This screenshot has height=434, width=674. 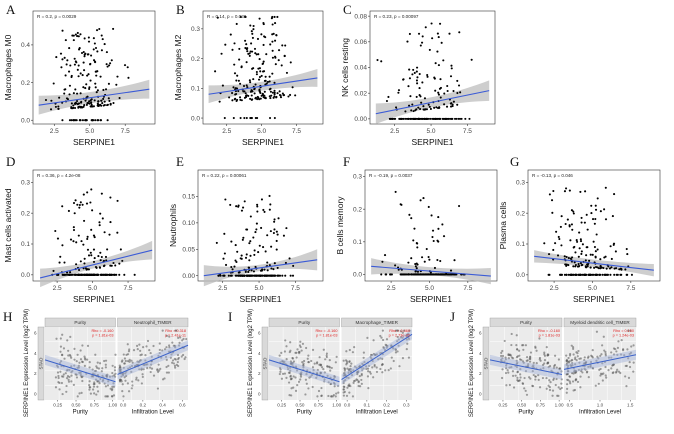 What do you see at coordinates (549, 331) in the screenshot?
I see `stat-annotation: Rho = -0.160` at bounding box center [549, 331].